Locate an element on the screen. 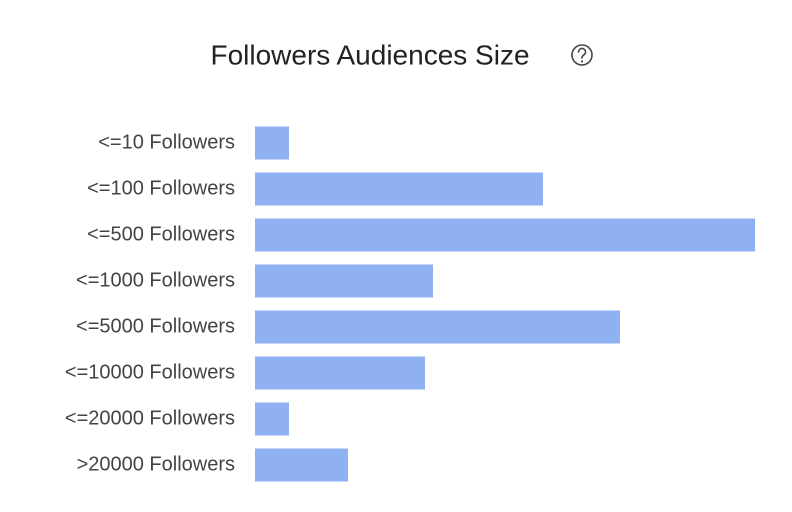 The image size is (792, 512). help-icon-mark is located at coordinates (582, 53).